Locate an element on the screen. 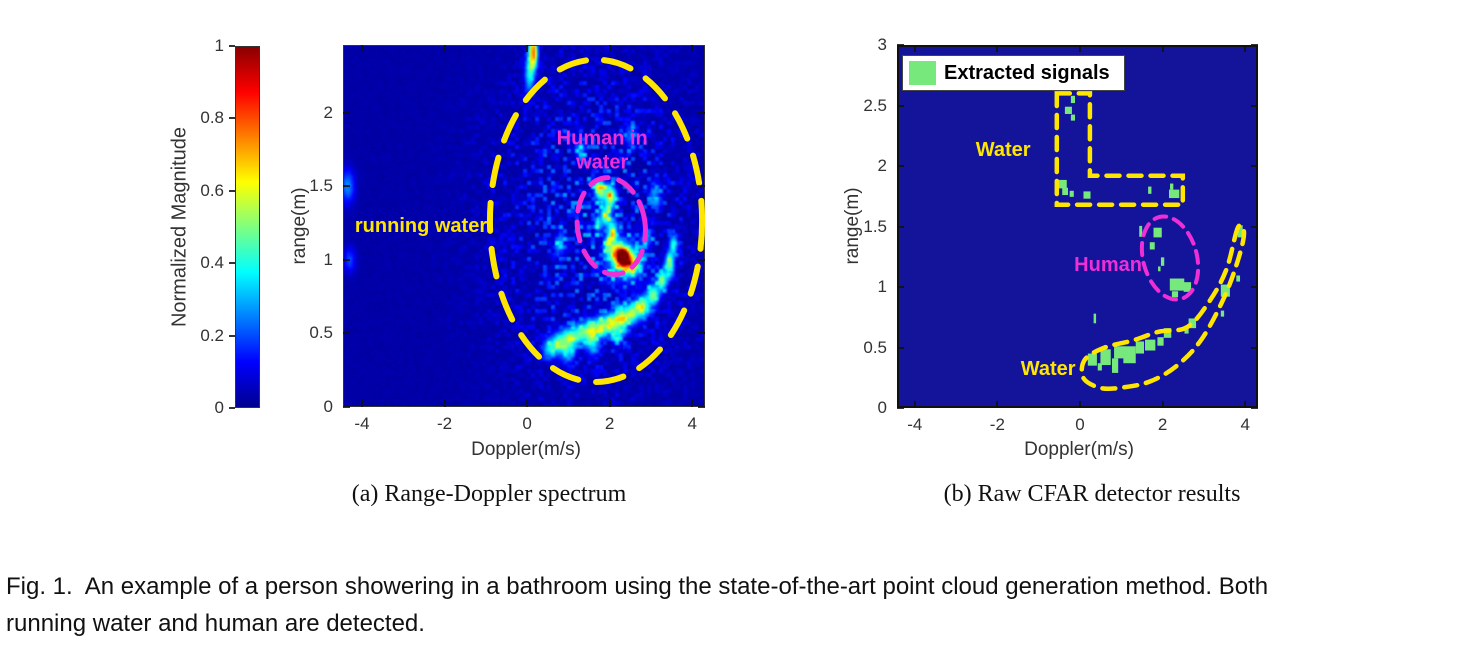 This screenshot has width=1476, height=655. plot-annotation: running water is located at coordinates (421, 226).